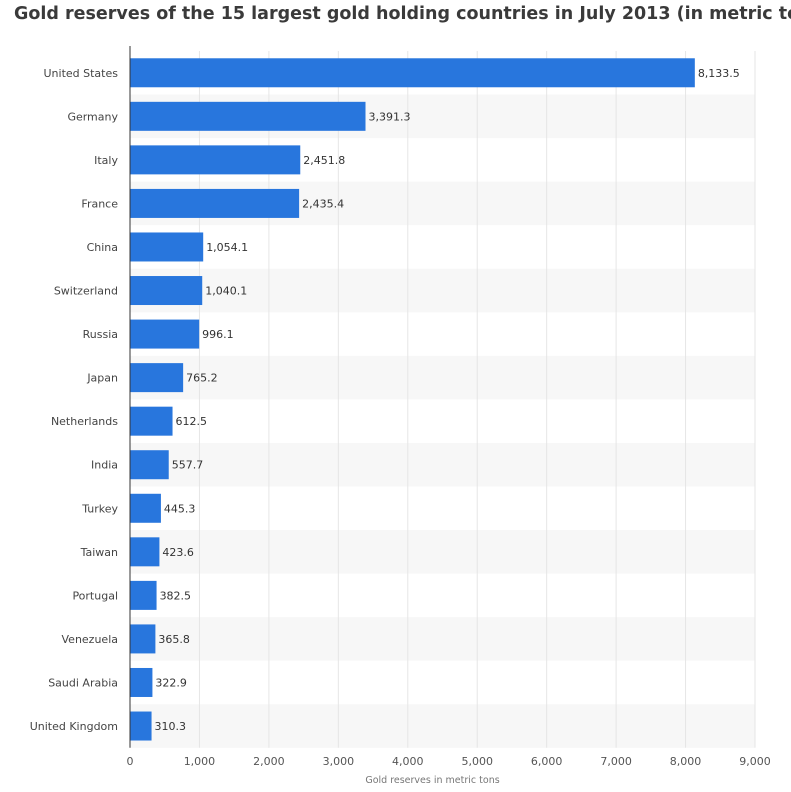  Describe the element at coordinates (200, 761) in the screenshot. I see `x-tick-label: 1,000` at that location.